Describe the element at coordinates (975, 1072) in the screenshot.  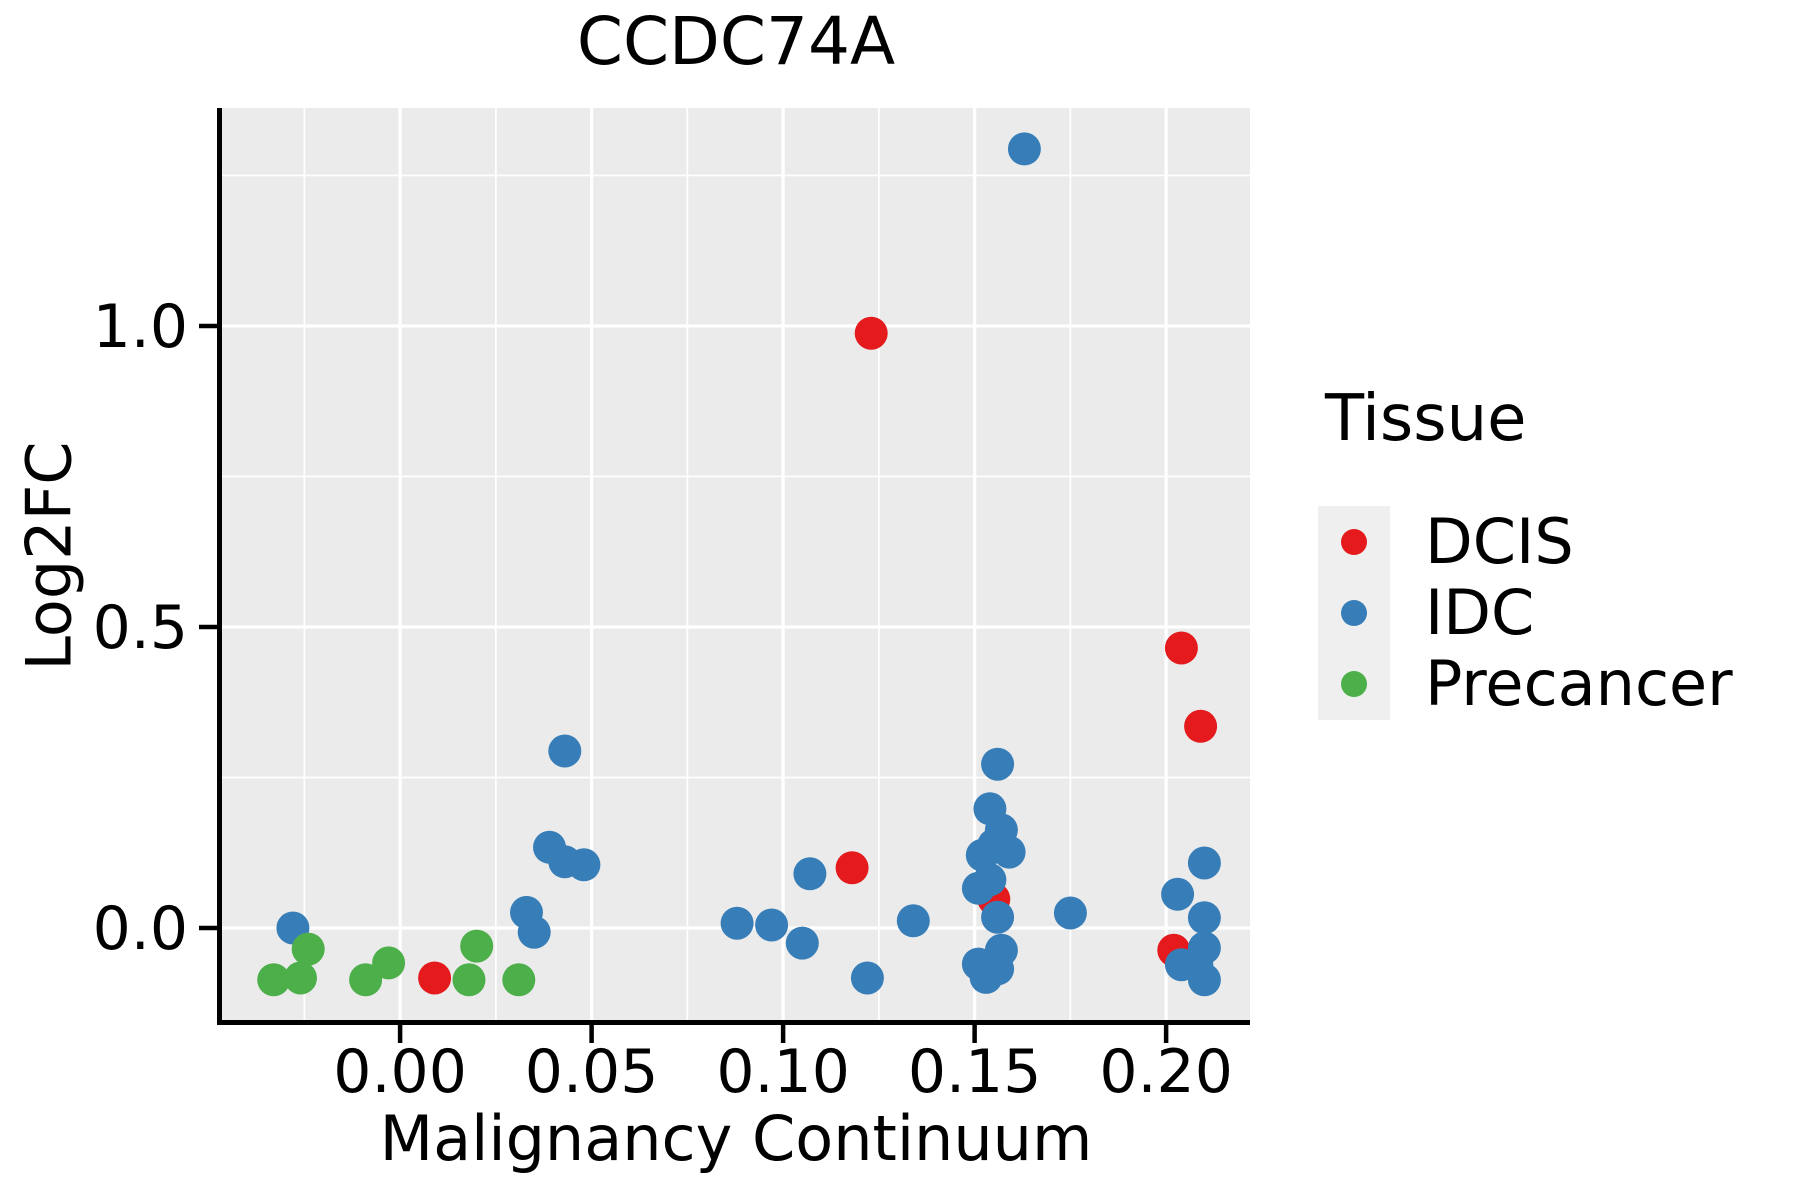
I see `x-tick-label: 0.15` at that location.